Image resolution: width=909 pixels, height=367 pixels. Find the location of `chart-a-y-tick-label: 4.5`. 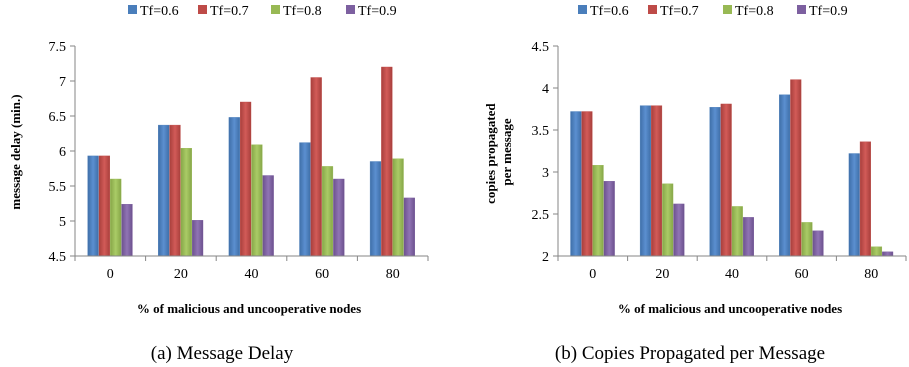

chart-a-y-tick-label: 4.5 is located at coordinates (58, 257).